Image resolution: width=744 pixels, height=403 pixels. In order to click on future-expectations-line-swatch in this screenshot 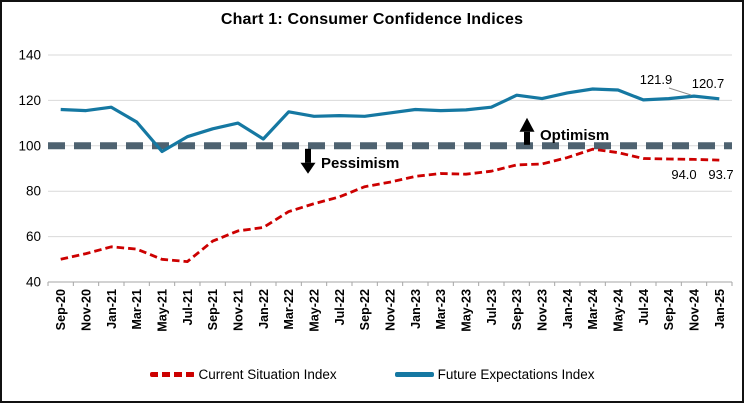, I will do `click(414, 374)`.